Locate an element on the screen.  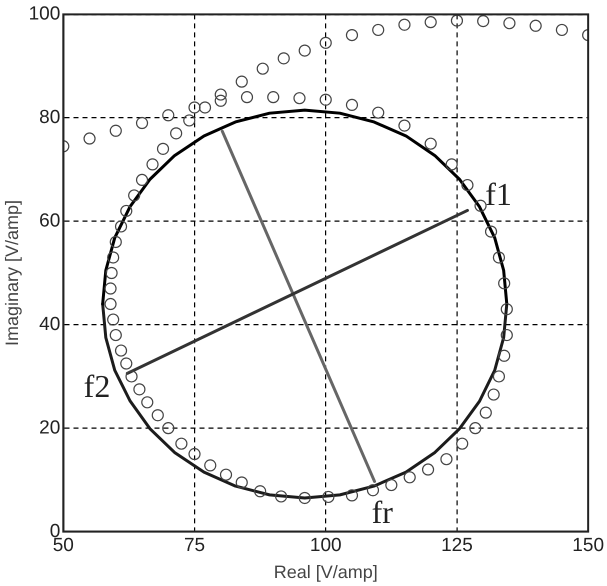
y-axis-title: Imaginary [V/amp] is located at coordinates (12, 273).